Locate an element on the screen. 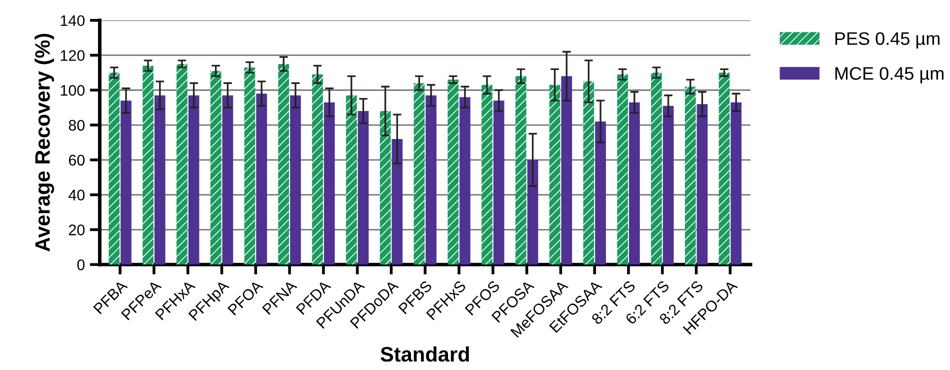 This screenshot has height=370, width=950. y-axis-title: Average Recovery (%) is located at coordinates (44, 143).